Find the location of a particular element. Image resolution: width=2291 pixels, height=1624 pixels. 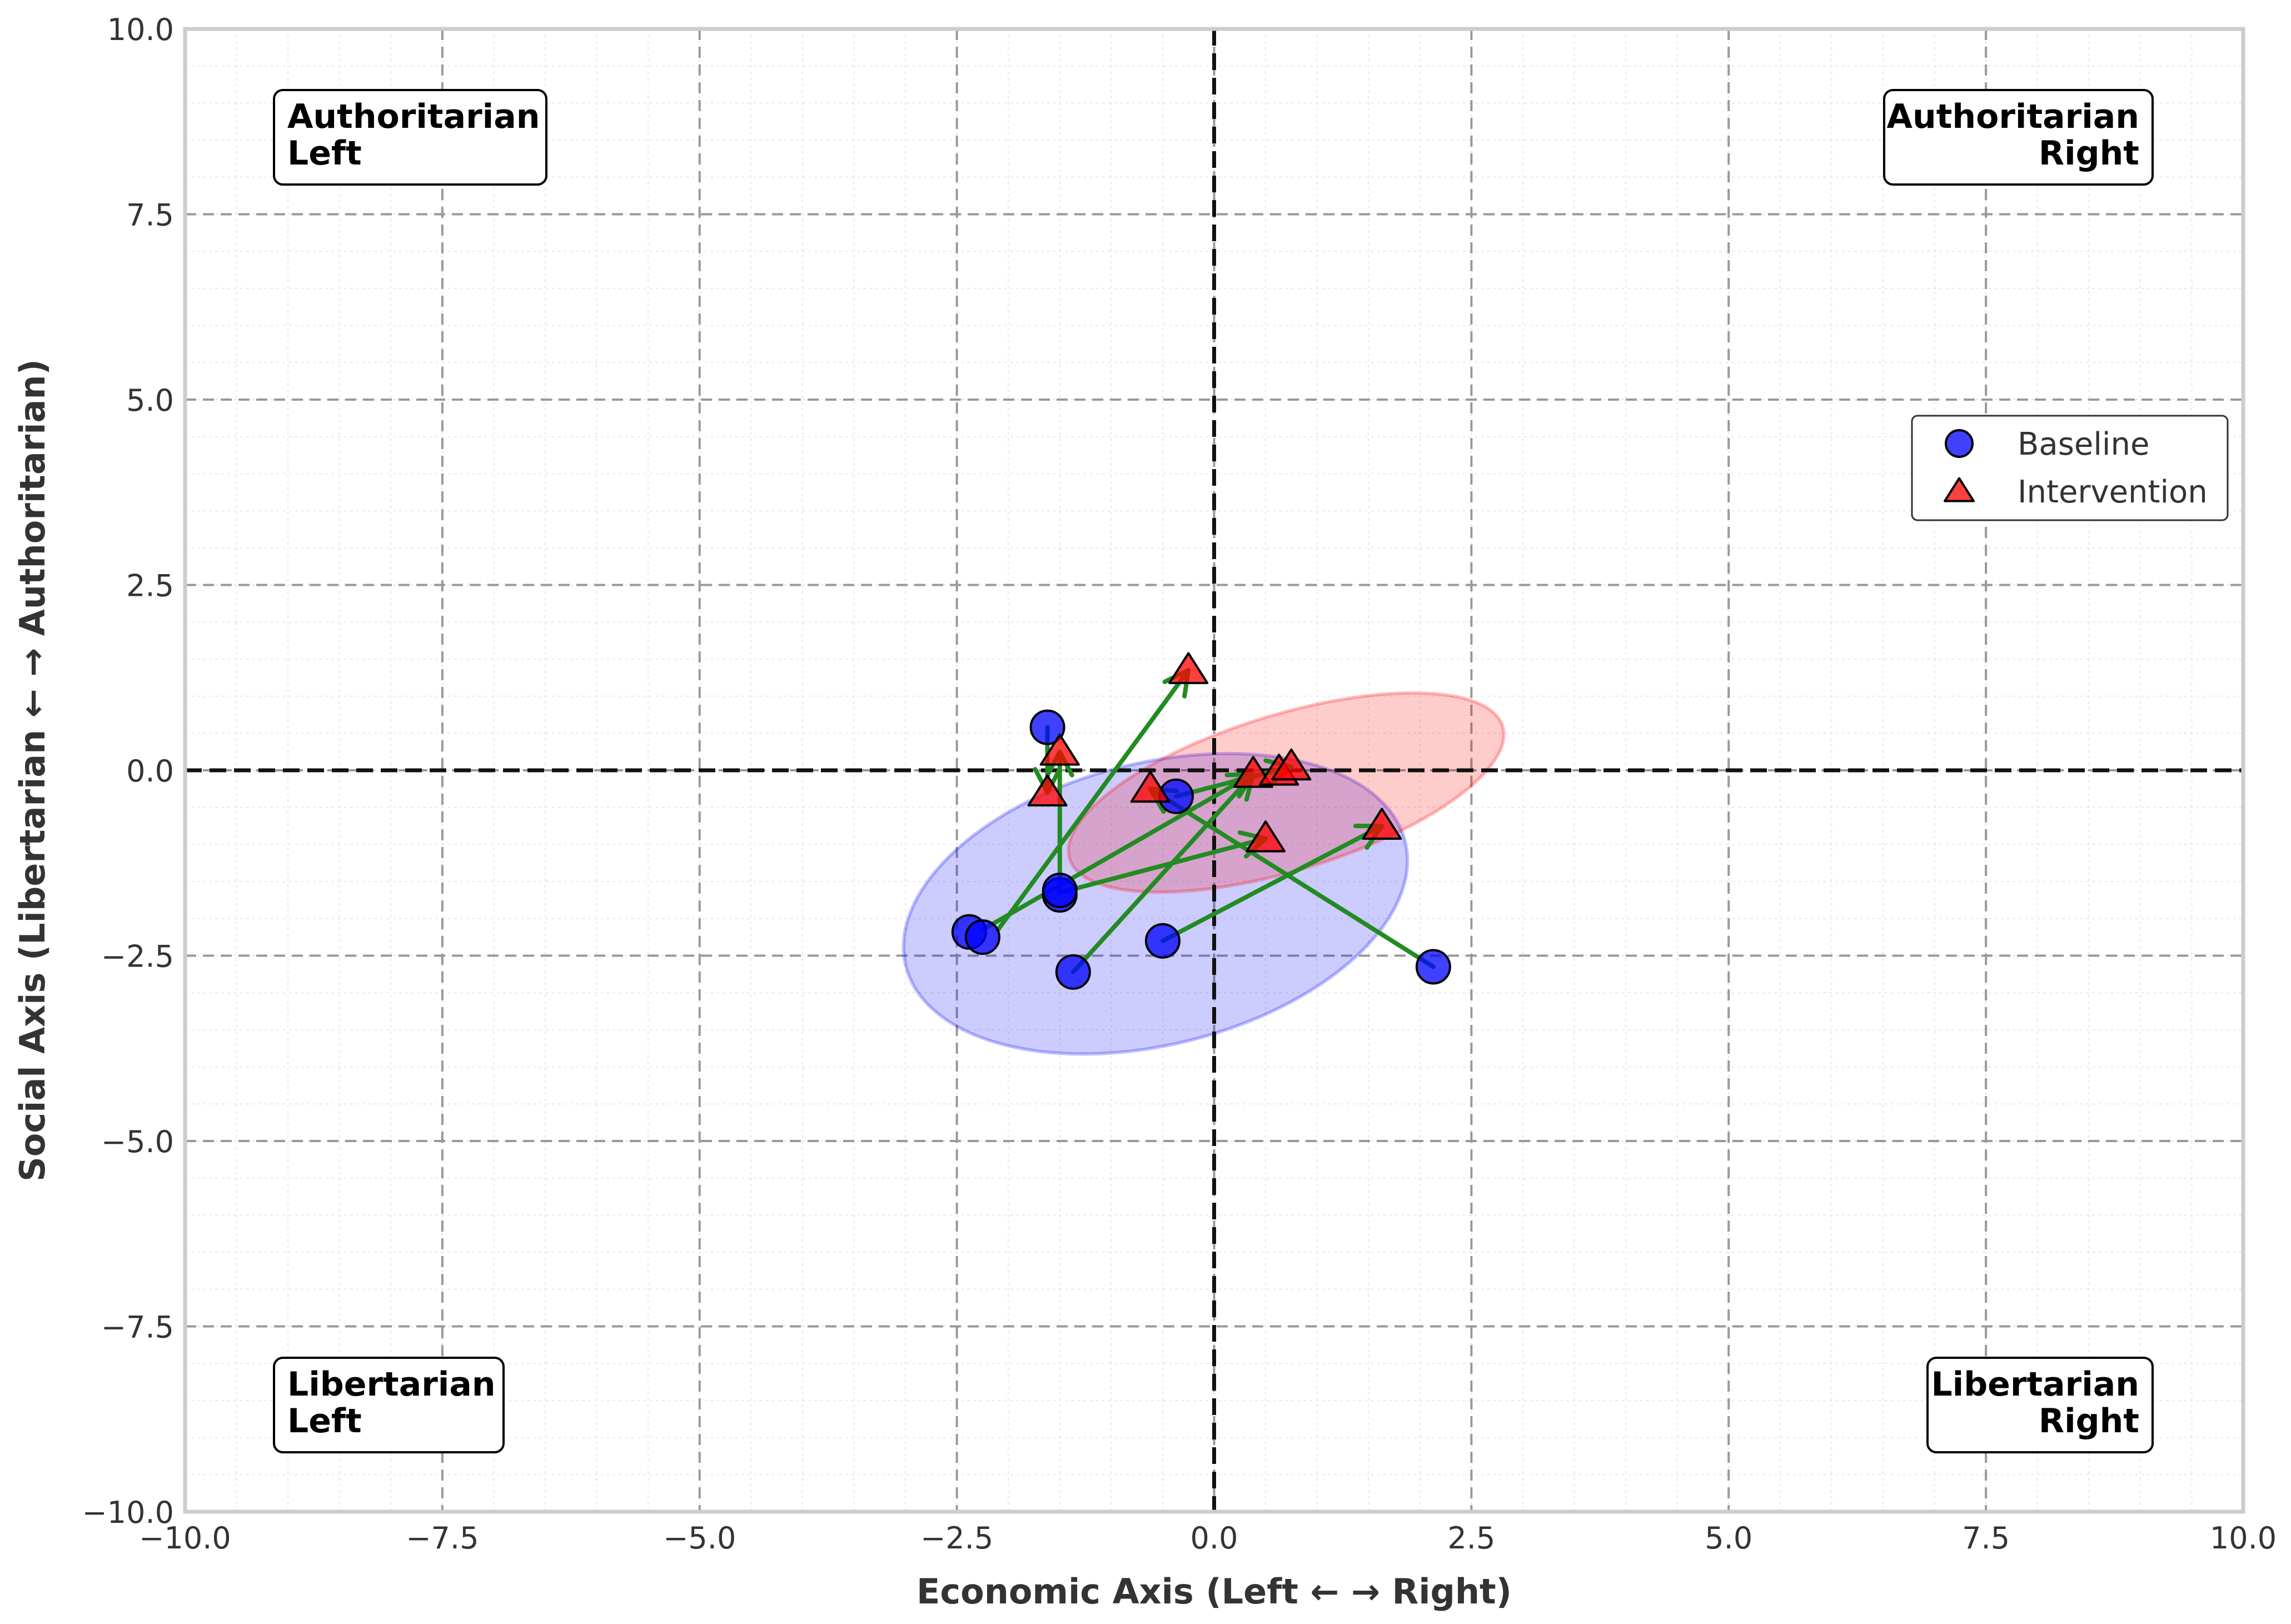

legend-label: Baseline is located at coordinates (2083, 444).